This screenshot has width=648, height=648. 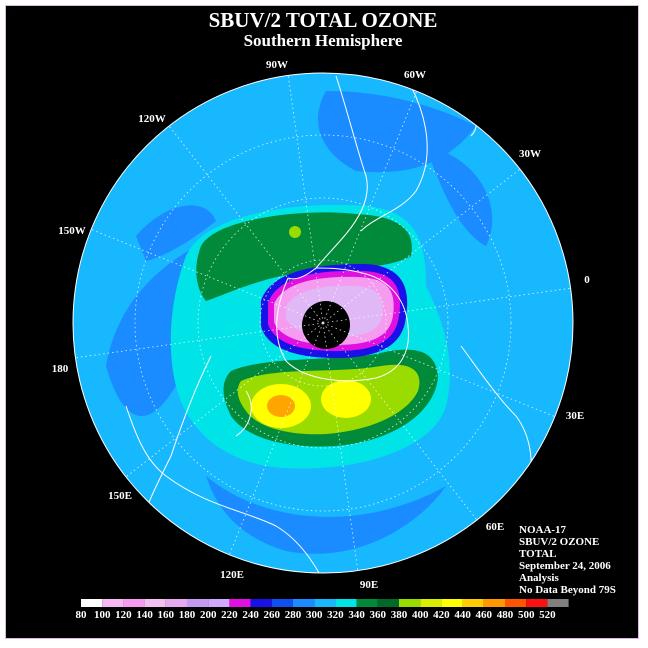 What do you see at coordinates (495, 527) in the screenshot?
I see `lon-label-60e: 60E` at bounding box center [495, 527].